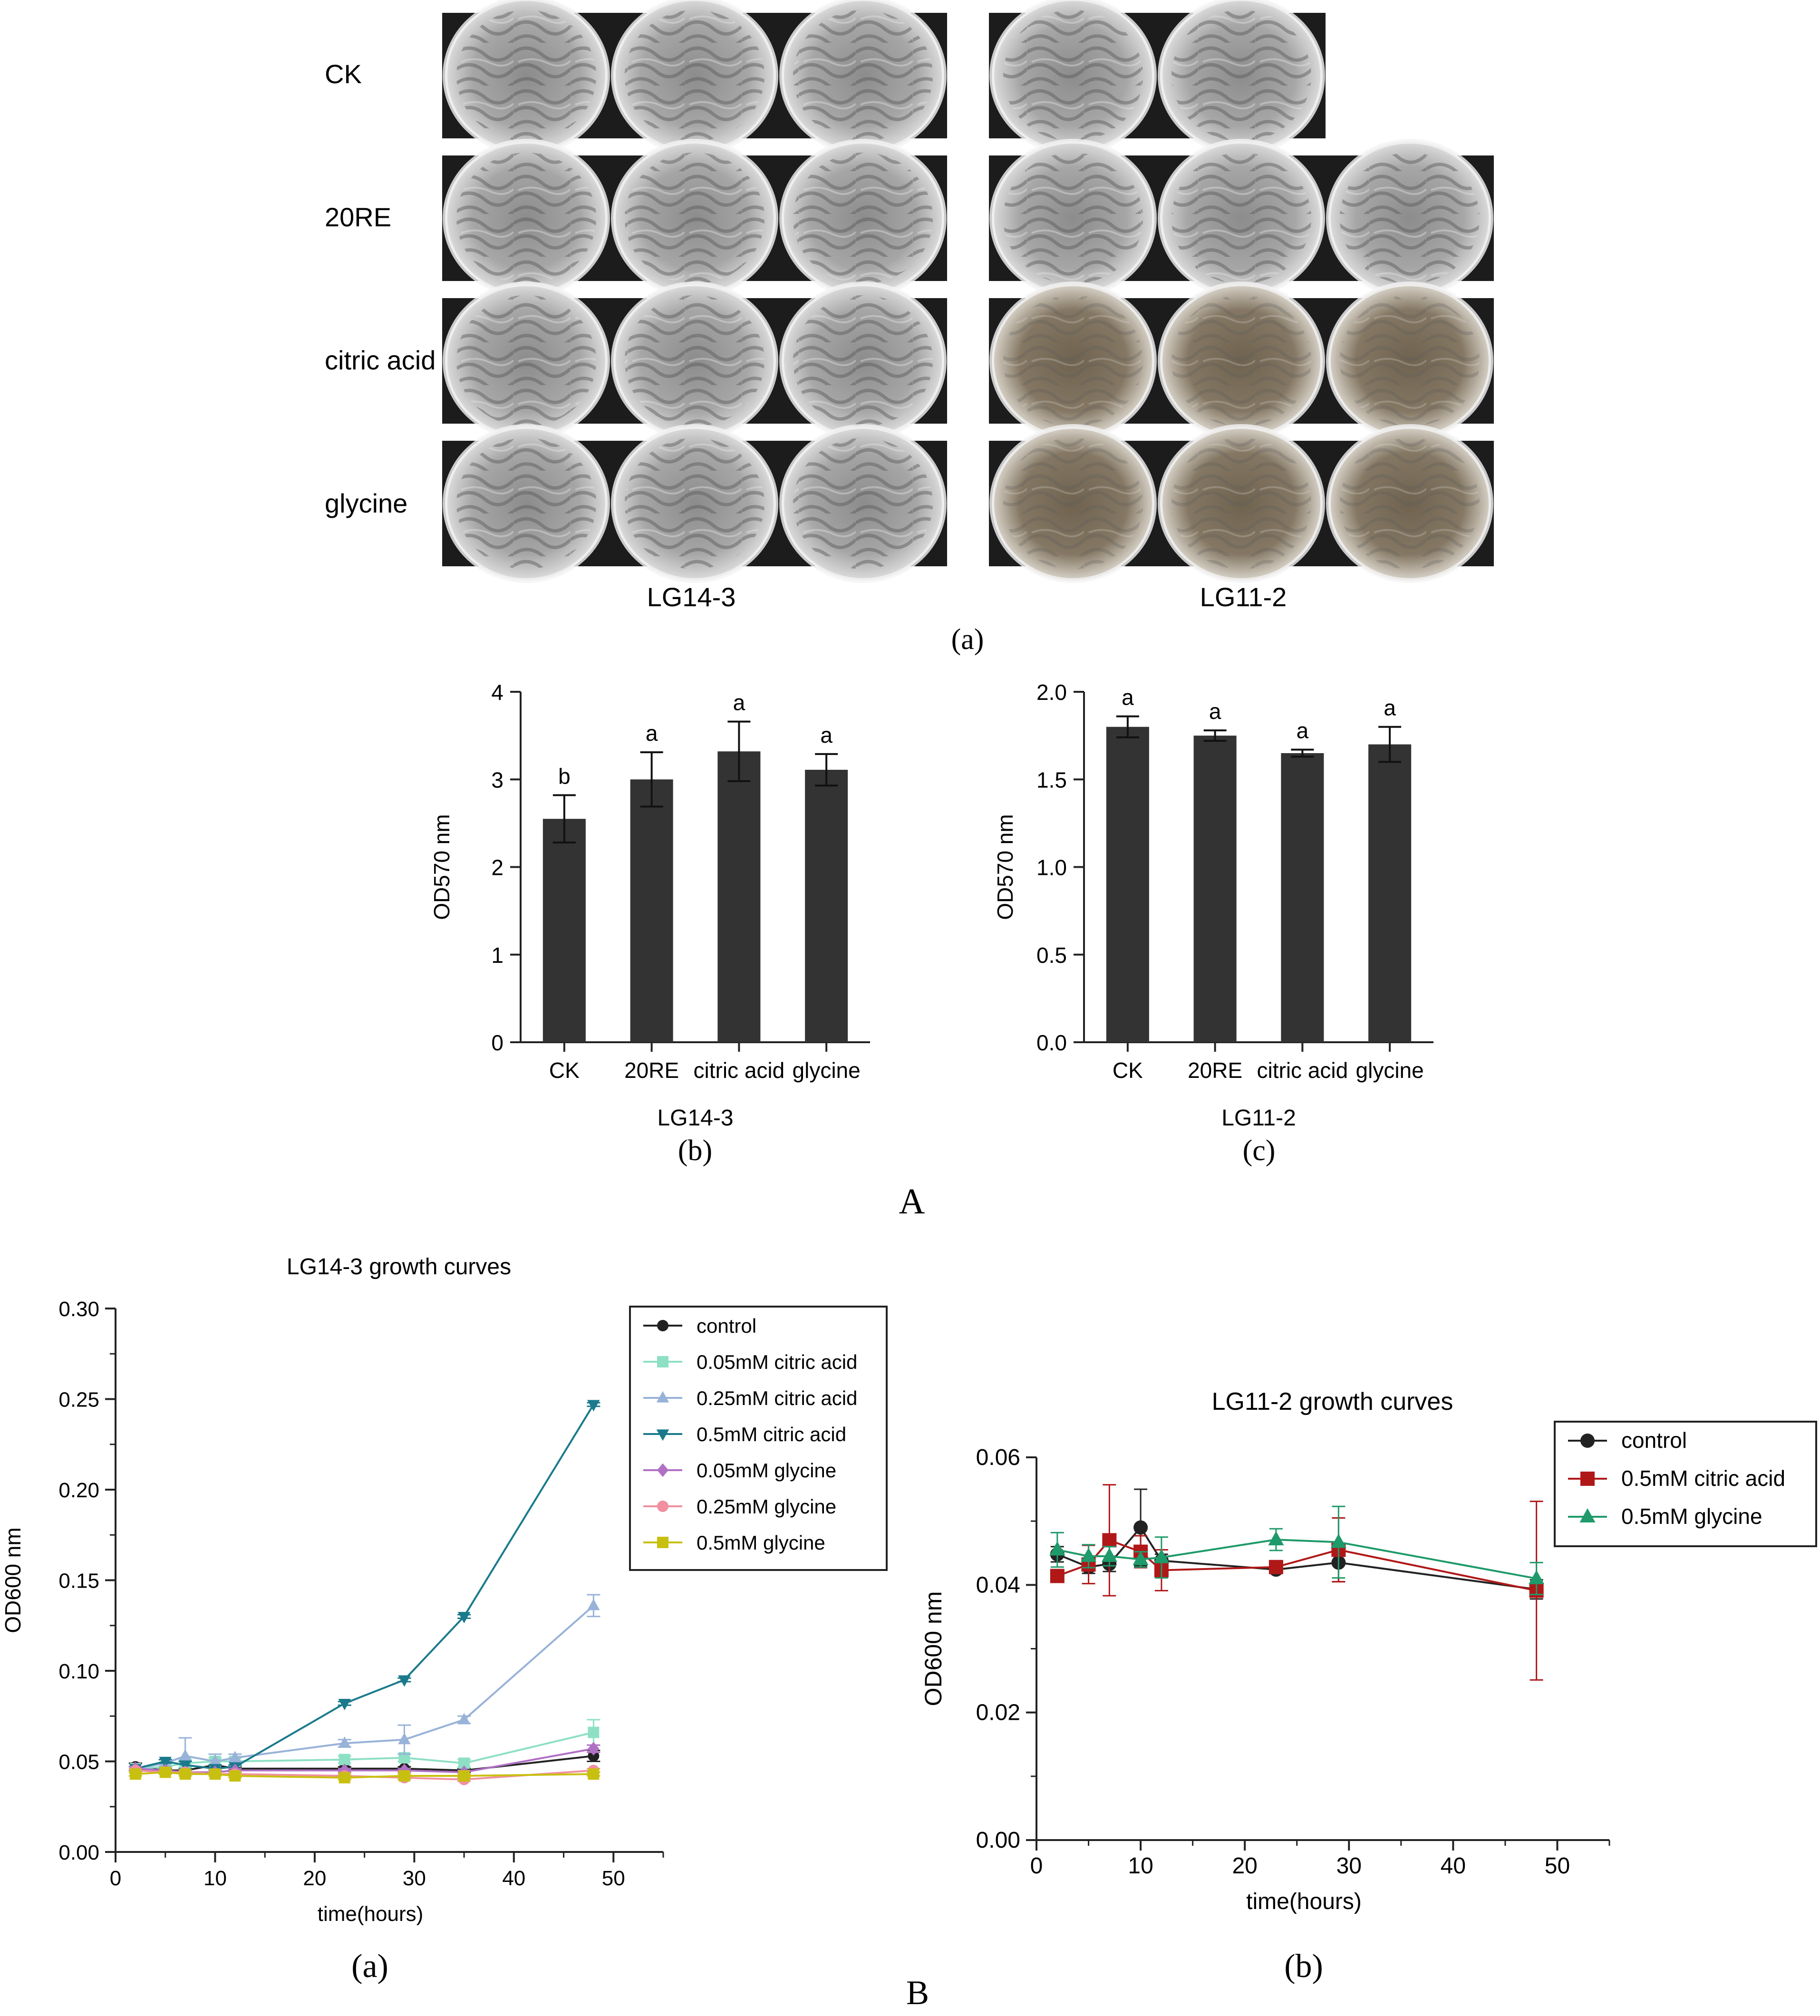  Describe the element at coordinates (1140, 1866) in the screenshot. I see `x-tick-label: 10` at that location.